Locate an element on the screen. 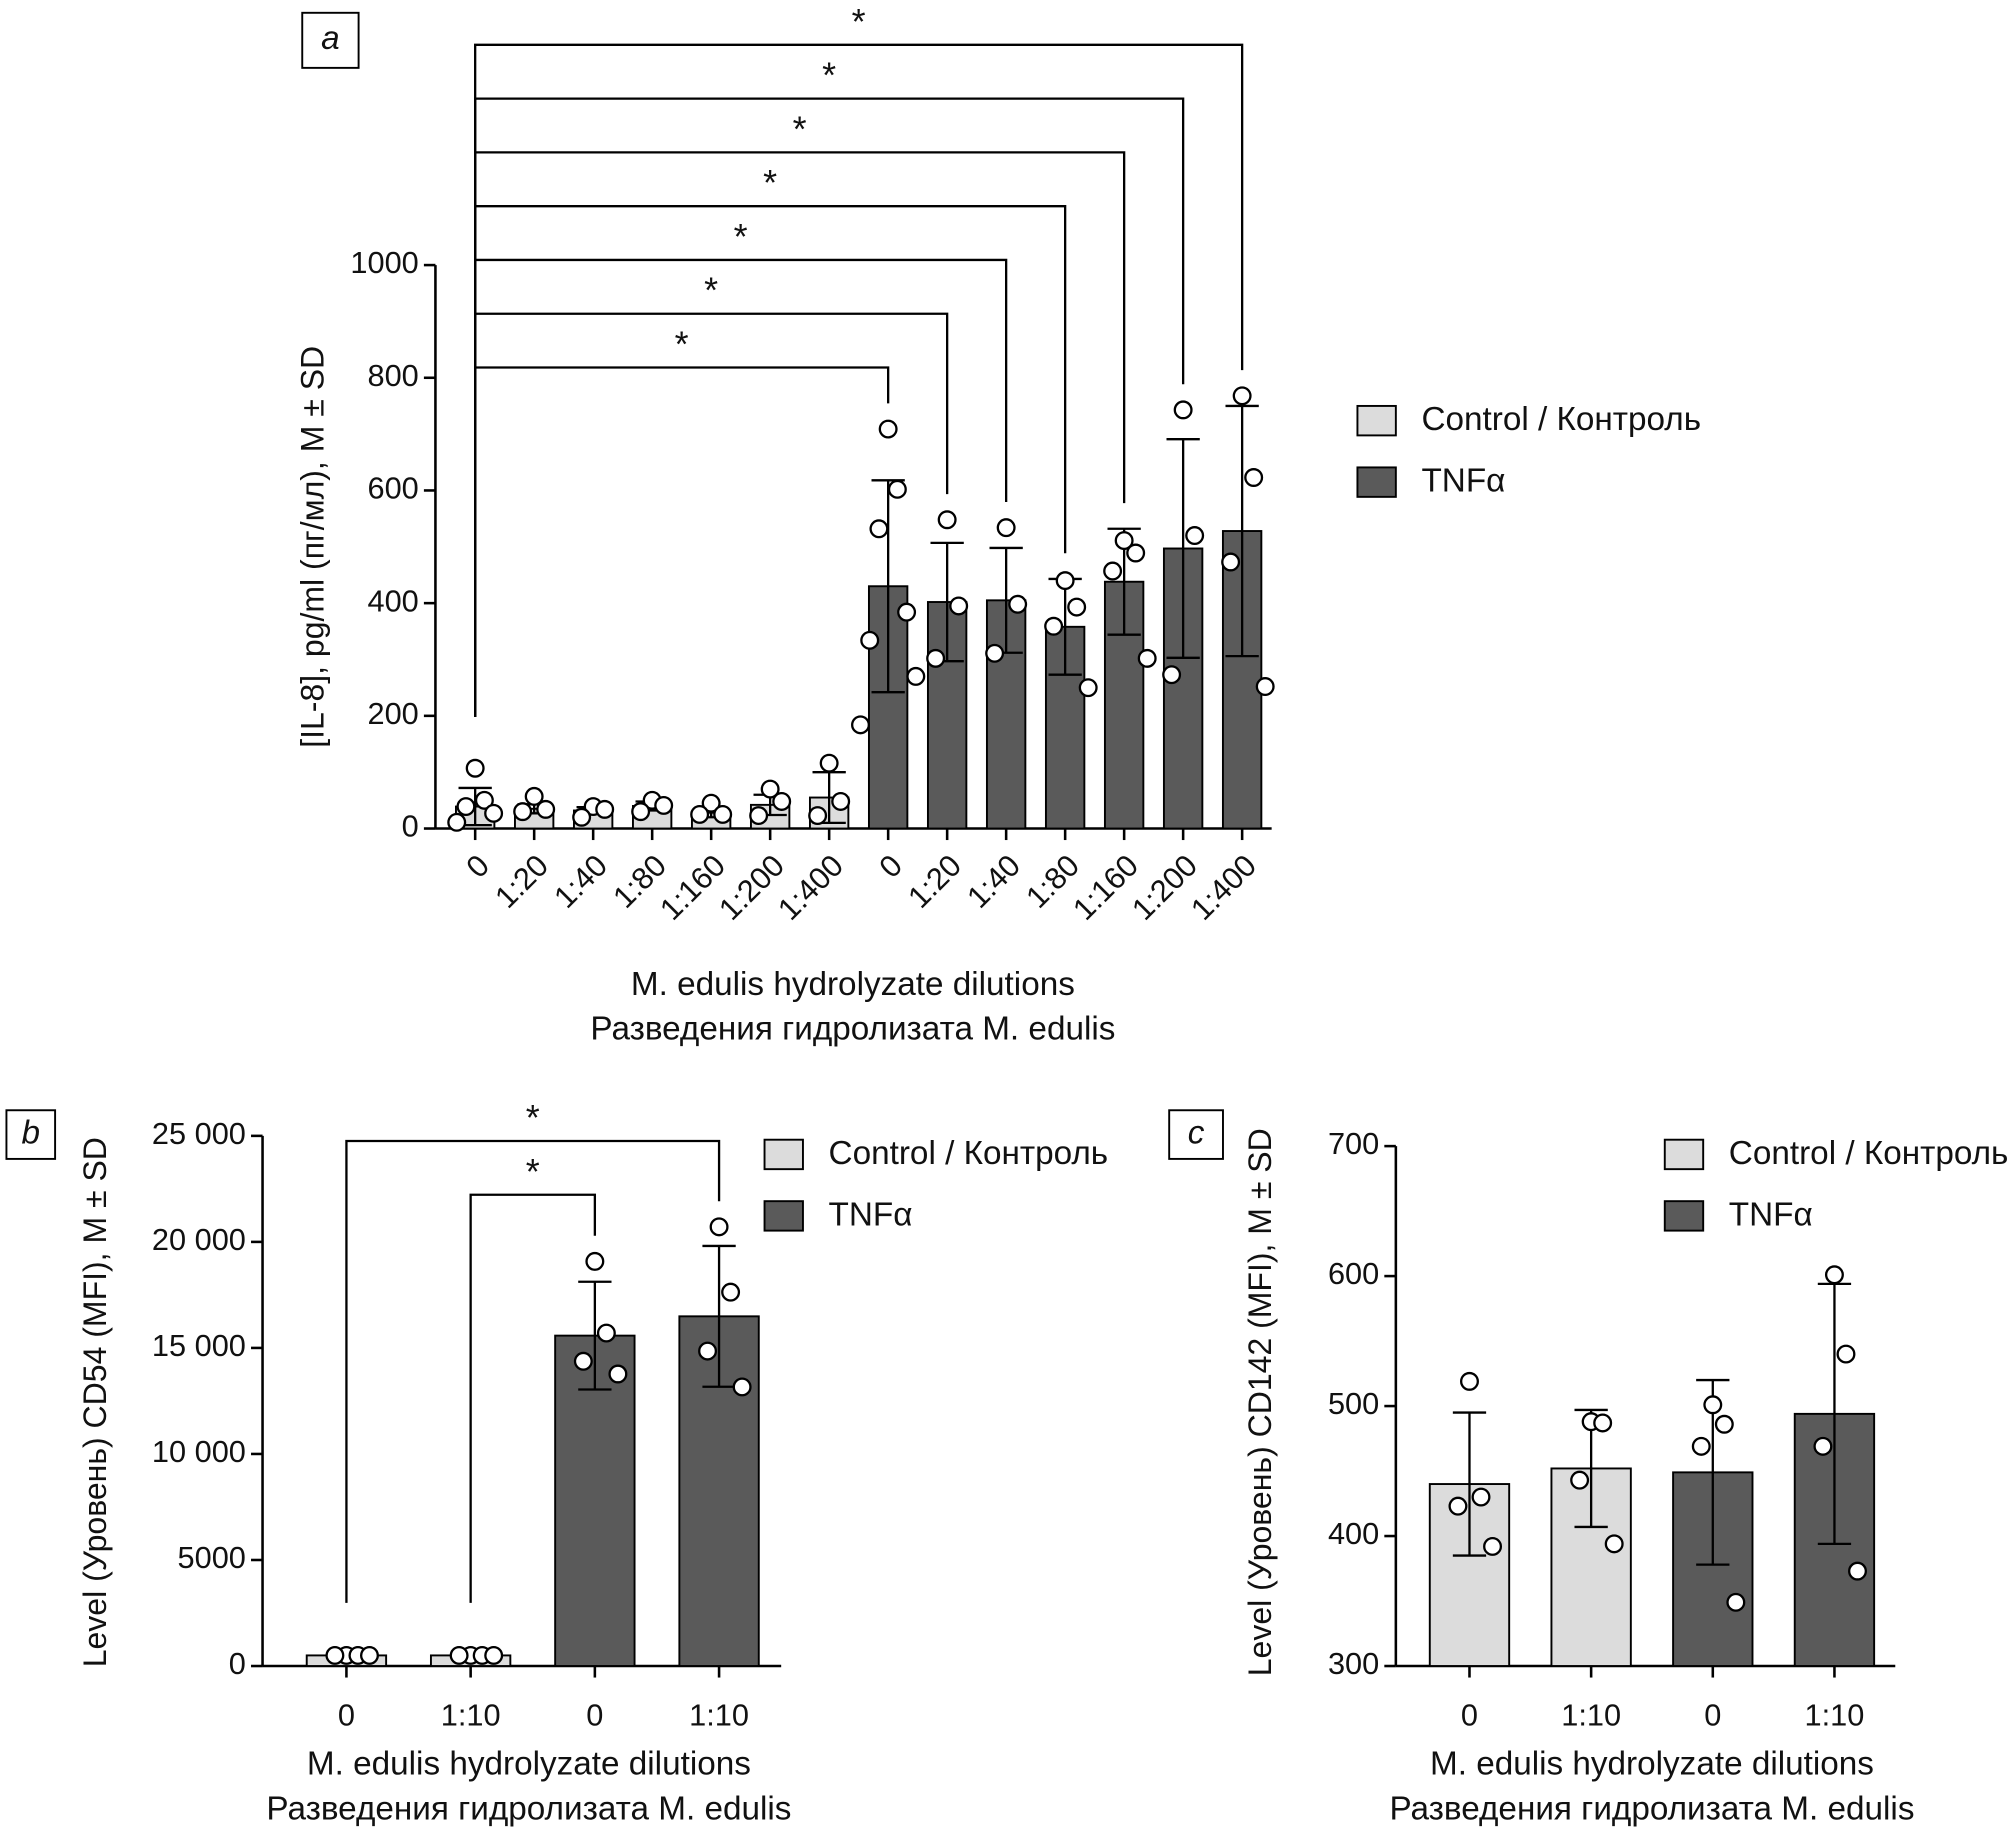  y-axis-title: Level (Уровень) CD54 (MFI), M ± SD is located at coordinates (95, 1402).